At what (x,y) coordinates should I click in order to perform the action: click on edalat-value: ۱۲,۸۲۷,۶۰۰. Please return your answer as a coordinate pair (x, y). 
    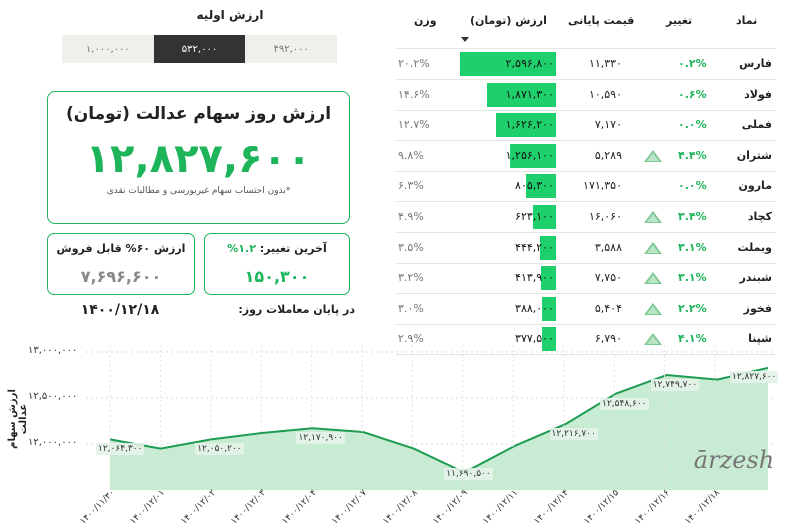
    Looking at the image, I should click on (198, 159).